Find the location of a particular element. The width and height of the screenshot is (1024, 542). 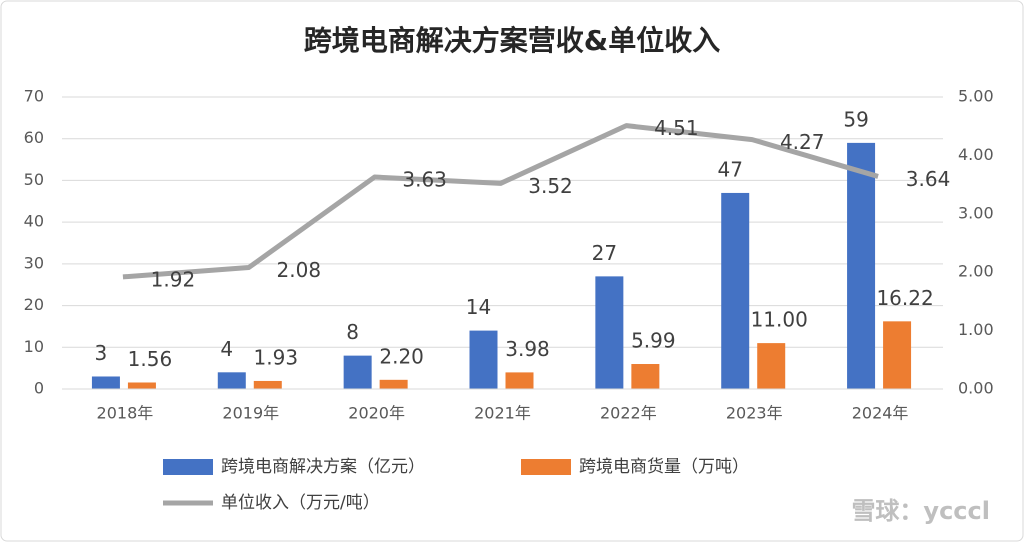

data-label: 3.98 is located at coordinates (527, 349).